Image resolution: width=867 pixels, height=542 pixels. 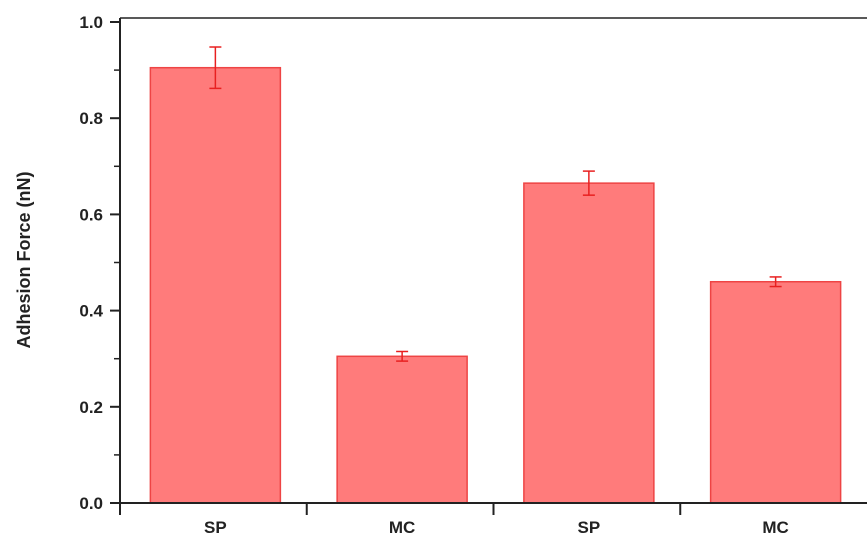 What do you see at coordinates (91, 503) in the screenshot?
I see `y-tick-label: 0.0` at bounding box center [91, 503].